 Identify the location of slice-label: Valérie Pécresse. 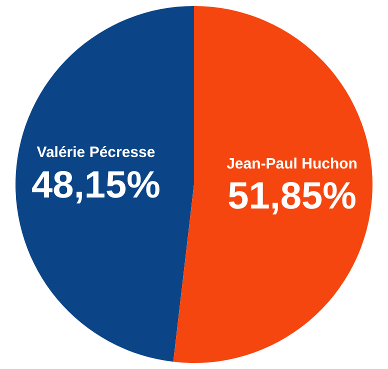
(96, 152).